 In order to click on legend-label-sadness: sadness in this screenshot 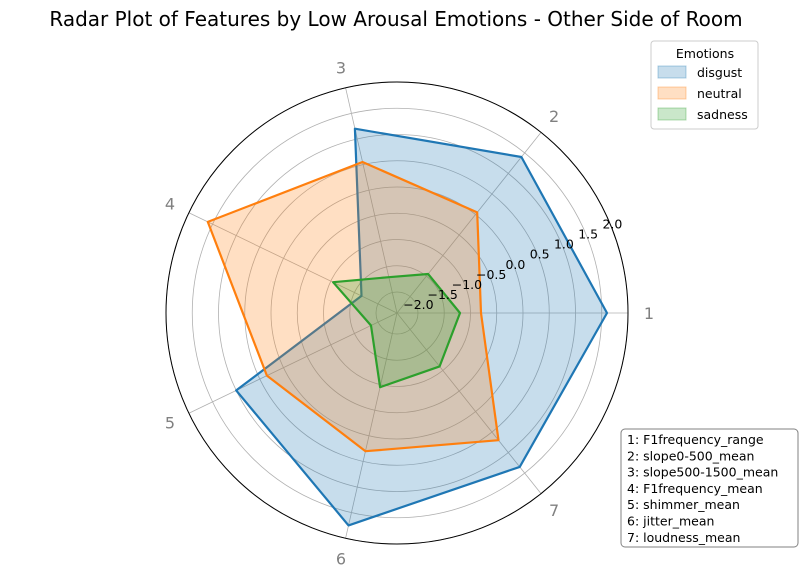, I will do `click(722, 114)`.